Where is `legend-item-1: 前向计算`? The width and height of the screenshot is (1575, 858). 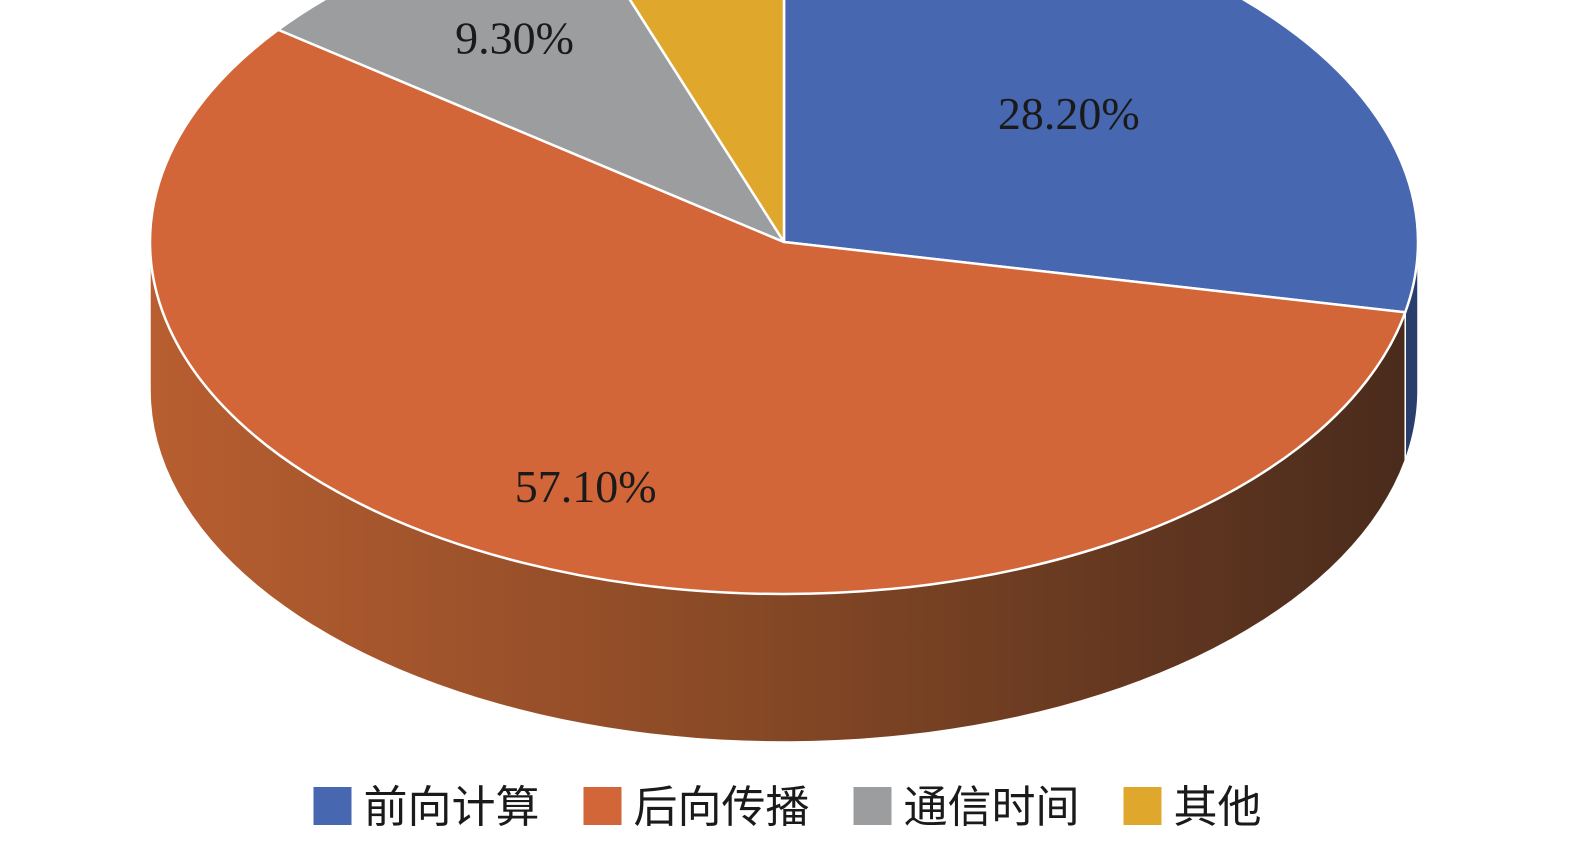
legend-item-1: 前向计算 is located at coordinates (426, 807).